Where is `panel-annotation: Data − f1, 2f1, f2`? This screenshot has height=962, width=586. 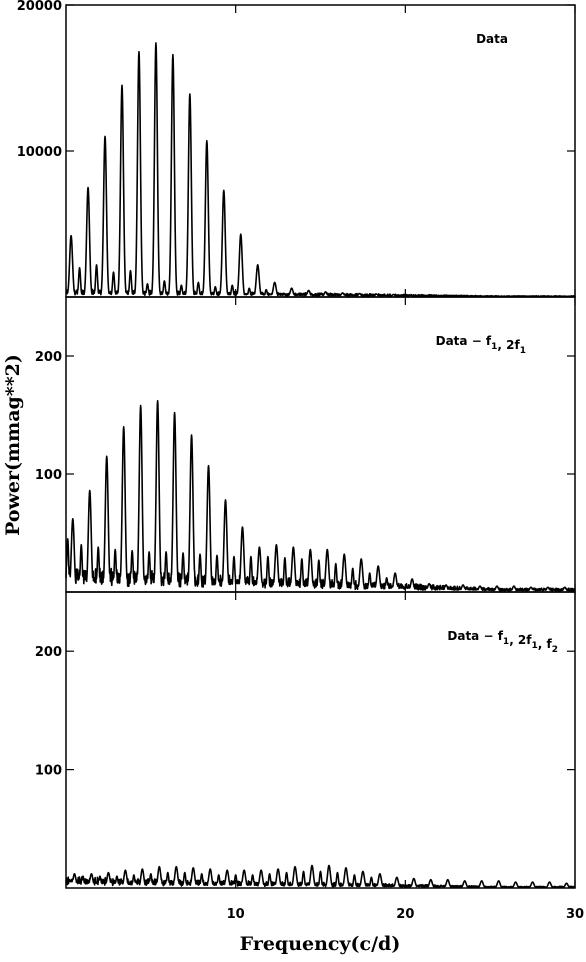
panel-annotation: Data − f1, 2f1, f2 is located at coordinates (502, 642).